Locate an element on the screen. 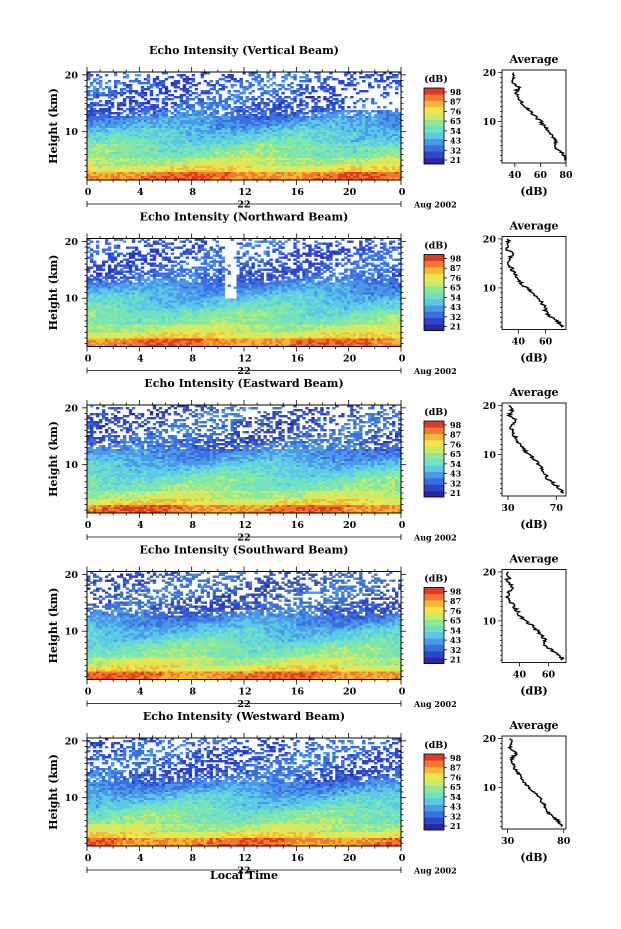  colorbar-swatch is located at coordinates (434, 104).